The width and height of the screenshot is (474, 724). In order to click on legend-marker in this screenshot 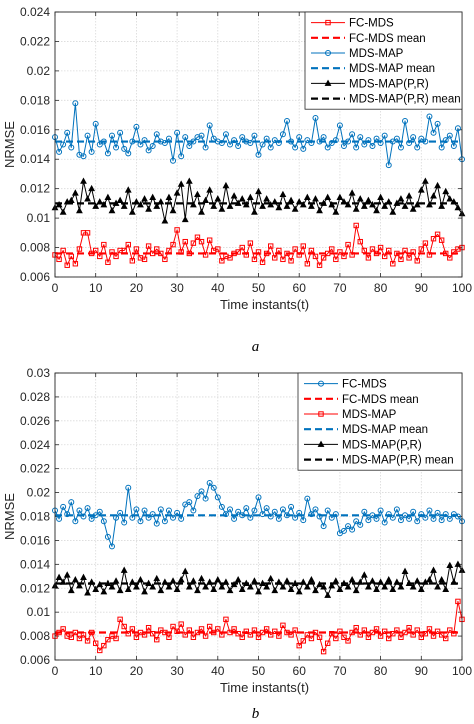, I will do `click(321, 443)`.